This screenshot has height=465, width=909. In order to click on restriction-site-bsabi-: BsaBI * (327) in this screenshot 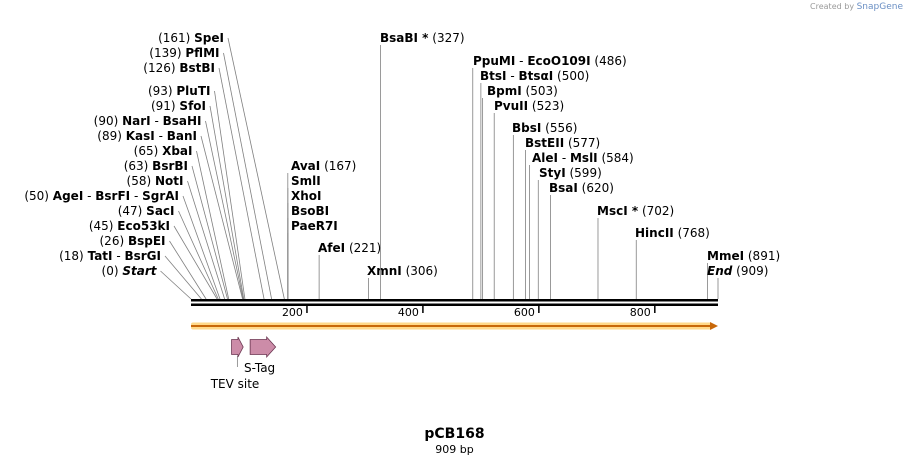, I will do `click(422, 165)`.